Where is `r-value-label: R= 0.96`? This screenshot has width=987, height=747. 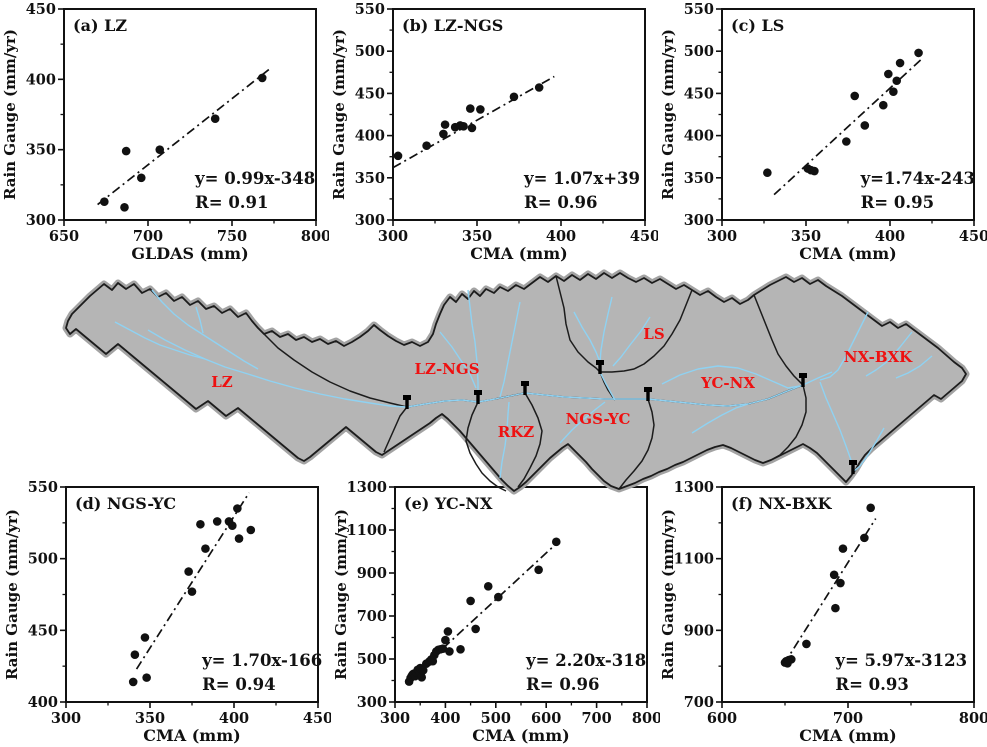 r-value-label: R= 0.96 is located at coordinates (562, 684).